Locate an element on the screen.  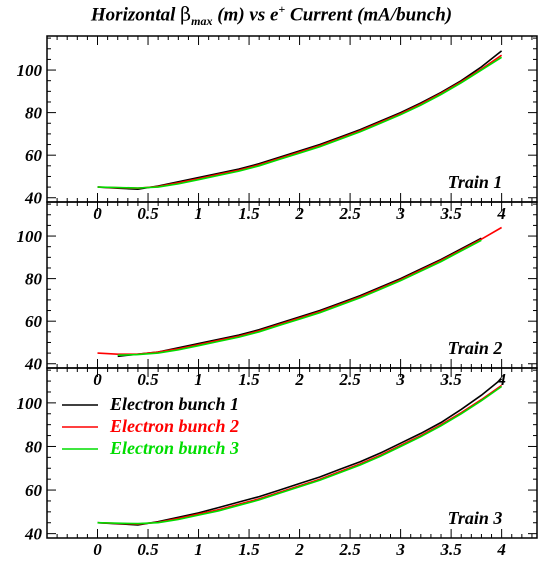
title-prefix: Horizontal is located at coordinates (135, 15).